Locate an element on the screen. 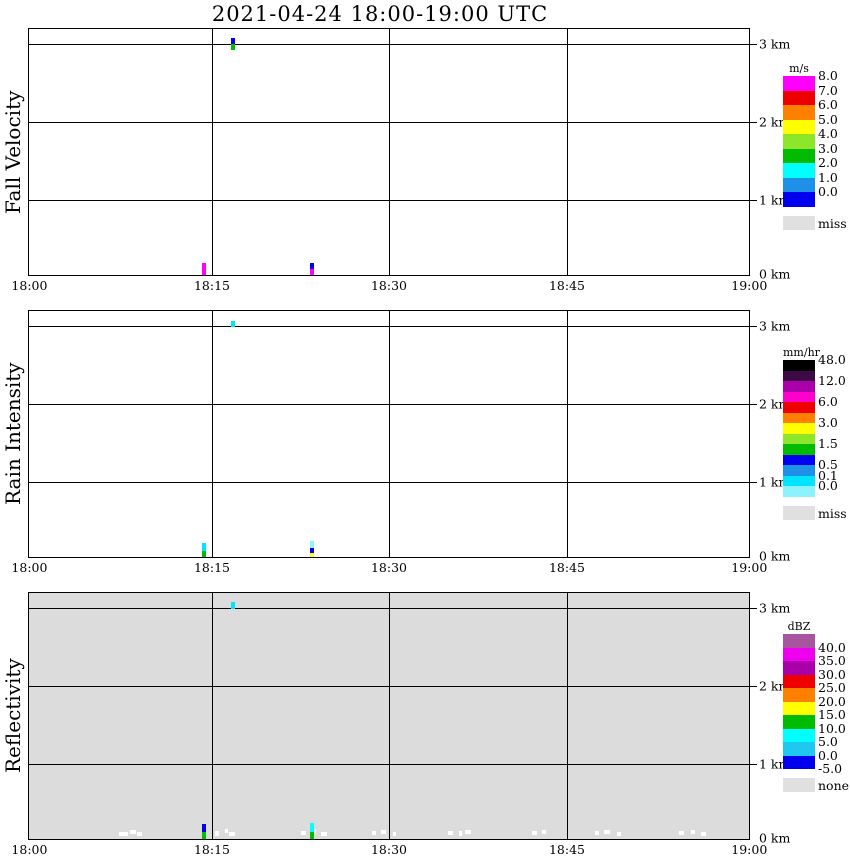 The image size is (850, 868). y-tick-label: 3 km is located at coordinates (775, 44).